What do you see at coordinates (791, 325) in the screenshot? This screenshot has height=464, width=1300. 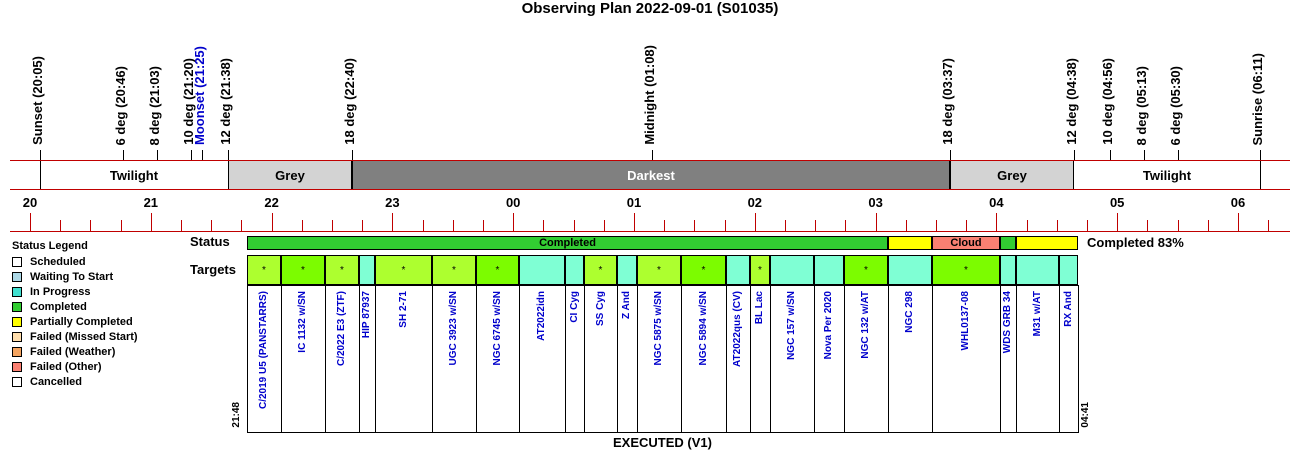 I see `target-name: NGC 157 w/SN` at bounding box center [791, 325].